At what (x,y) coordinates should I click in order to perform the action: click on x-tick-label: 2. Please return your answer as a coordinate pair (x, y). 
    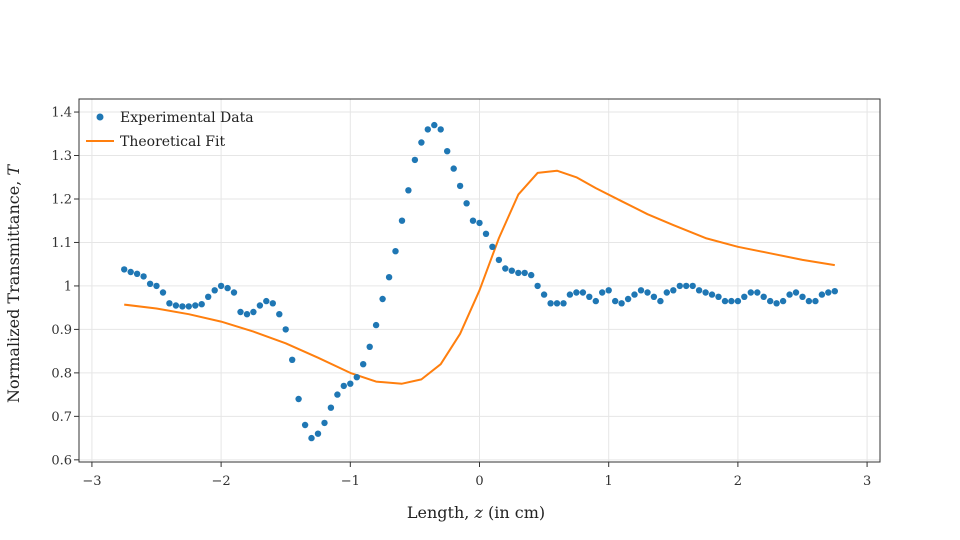
    Looking at the image, I should click on (738, 481).